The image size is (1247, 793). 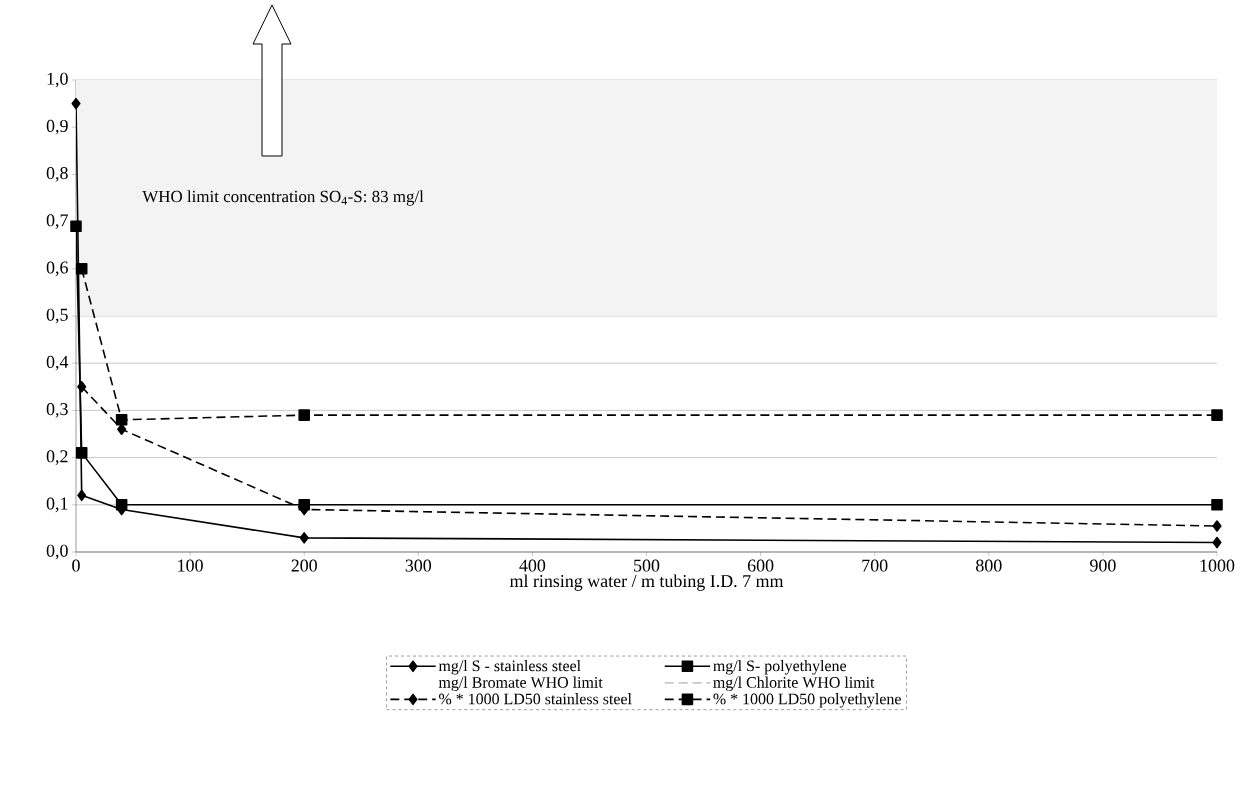 I want to click on x-tick-label: 0, so click(x=76, y=565).